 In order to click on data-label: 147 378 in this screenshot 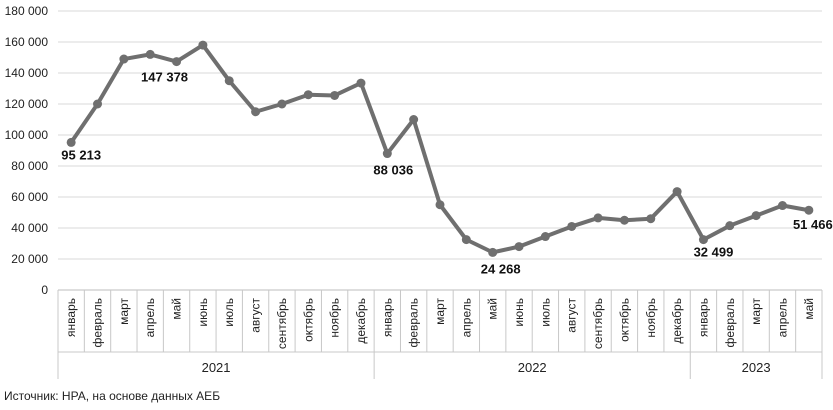, I will do `click(164, 77)`.